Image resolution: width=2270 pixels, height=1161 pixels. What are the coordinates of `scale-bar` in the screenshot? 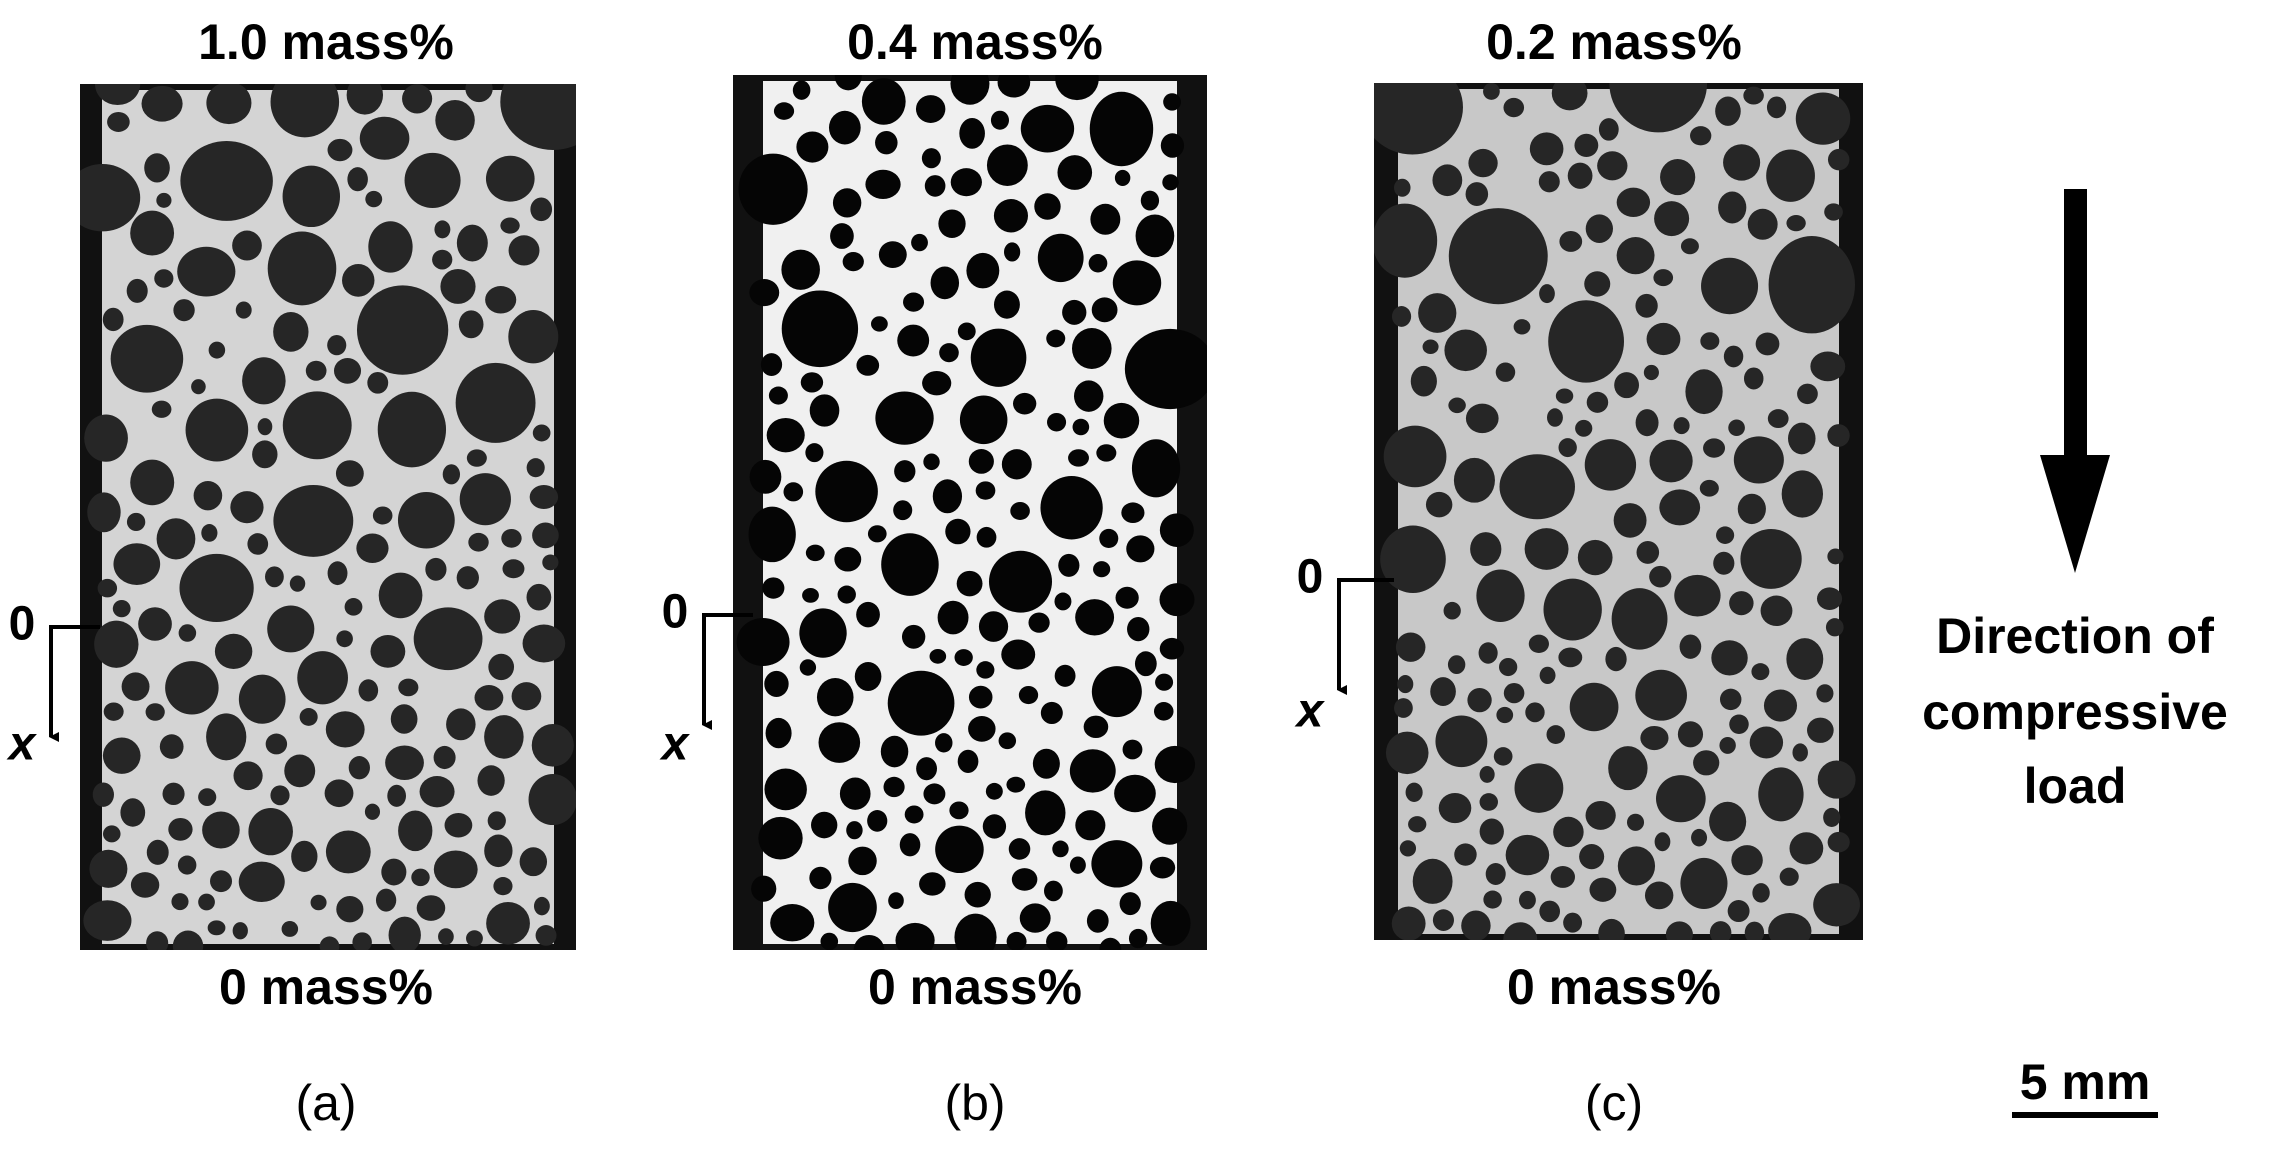 It's located at (2085, 1115).